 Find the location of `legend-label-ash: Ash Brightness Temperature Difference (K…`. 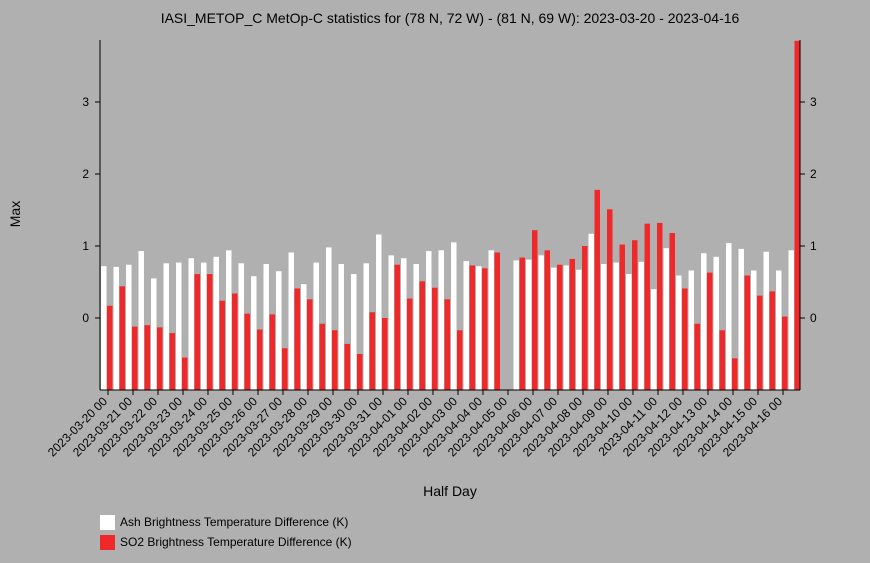

legend-label-ash: Ash Brightness Temperature Difference (K… is located at coordinates (234, 522).